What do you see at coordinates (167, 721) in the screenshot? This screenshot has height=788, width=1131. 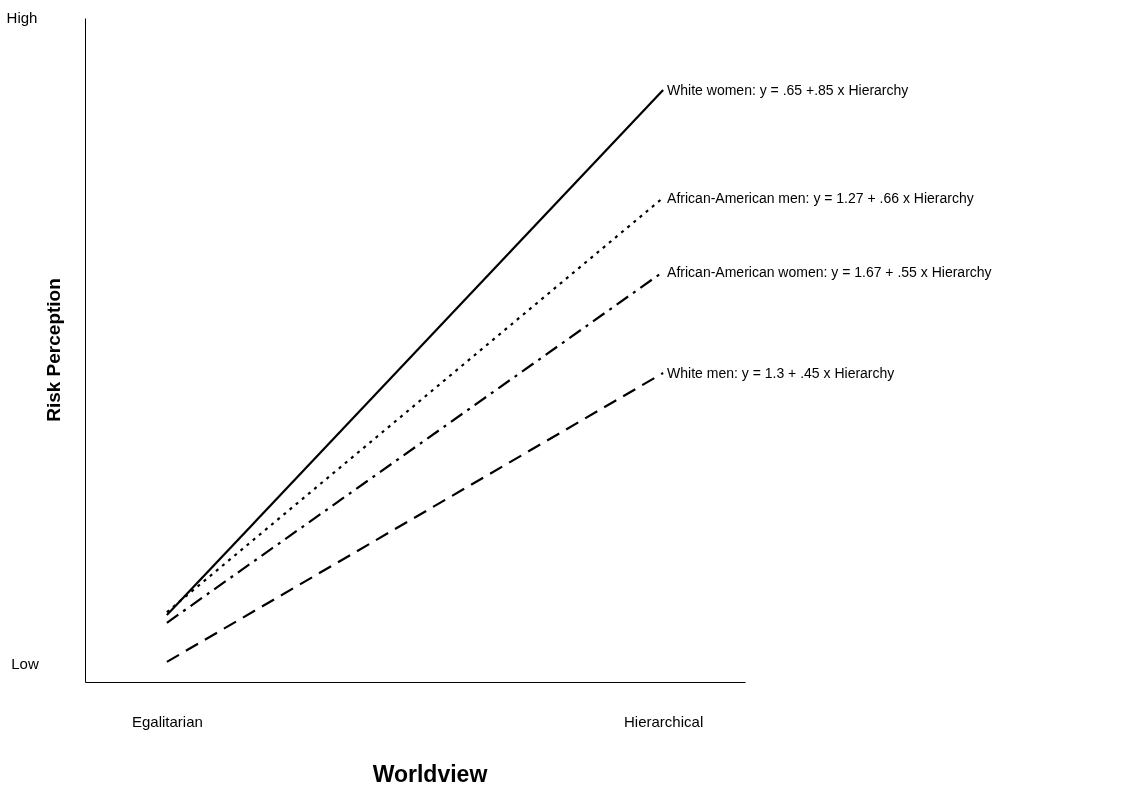 I see `x-tick-label: Egalitarian` at bounding box center [167, 721].